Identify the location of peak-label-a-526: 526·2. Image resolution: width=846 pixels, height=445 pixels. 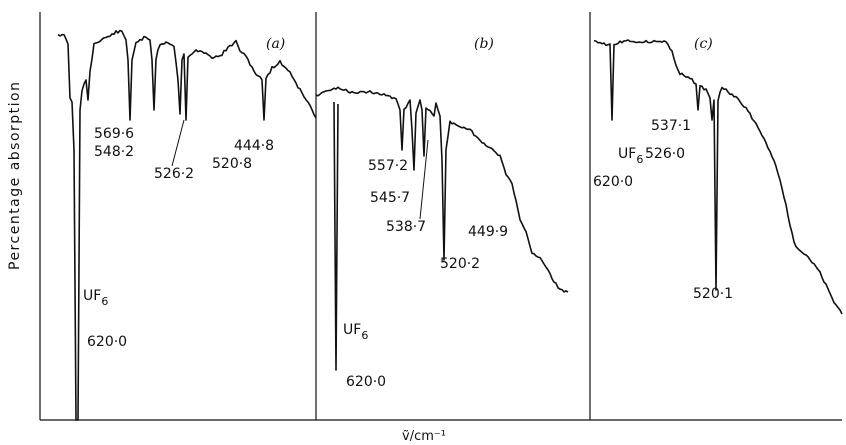
(174, 174).